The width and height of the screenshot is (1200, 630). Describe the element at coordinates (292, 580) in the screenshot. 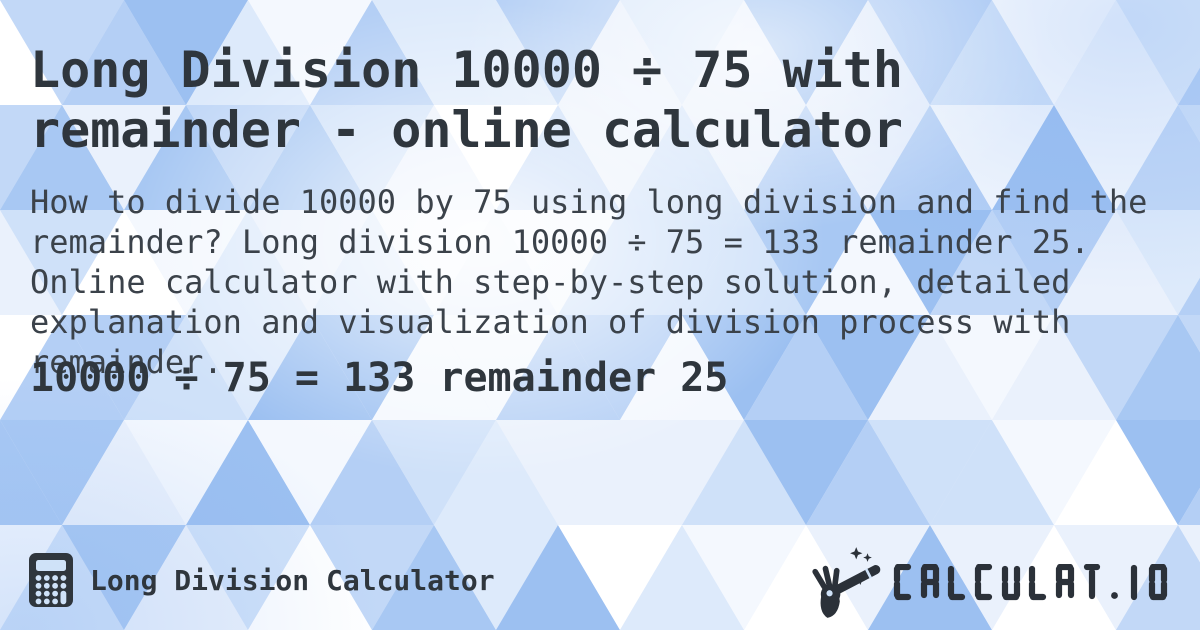

I see `app-name-label: Long Division Calculator` at that location.